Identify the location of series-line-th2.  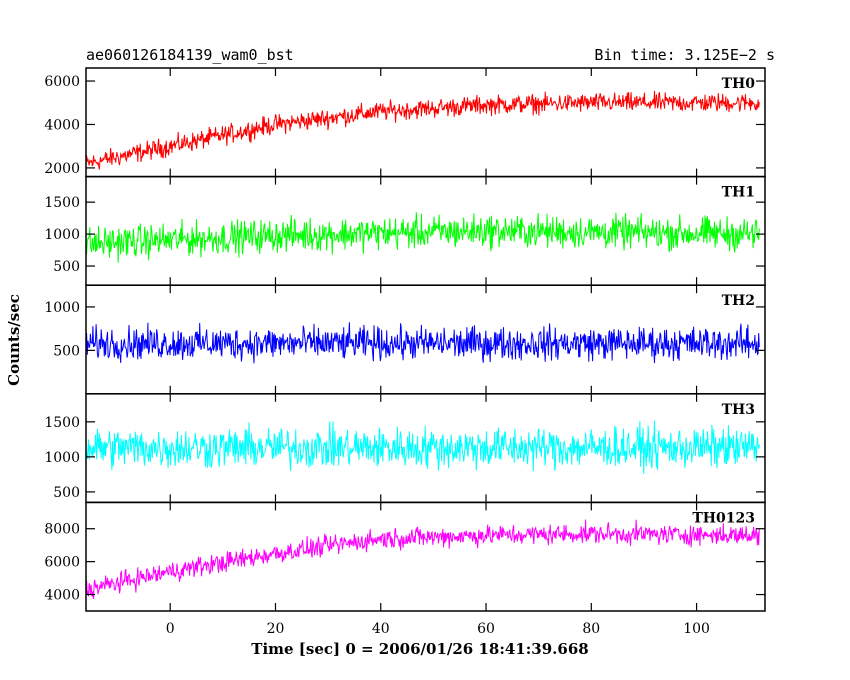
(423, 343).